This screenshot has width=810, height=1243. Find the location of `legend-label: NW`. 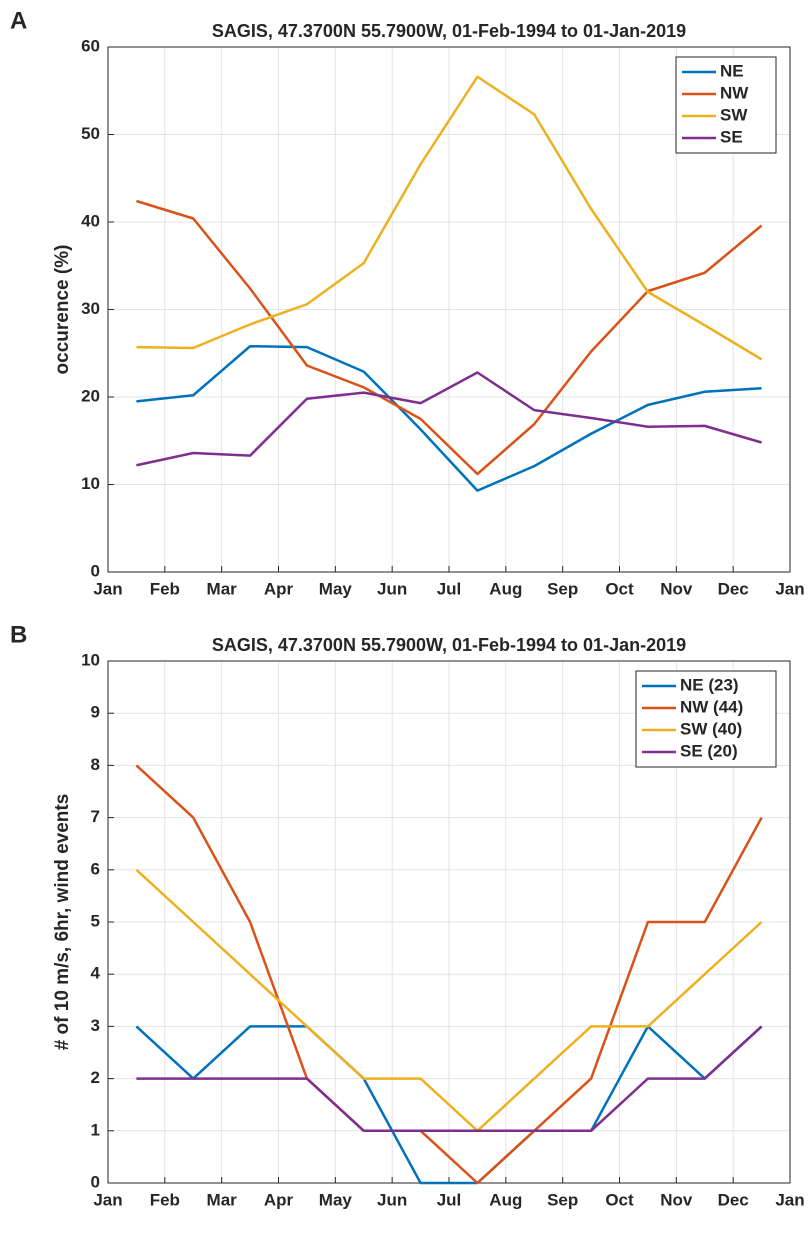

legend-label: NW is located at coordinates (734, 92).